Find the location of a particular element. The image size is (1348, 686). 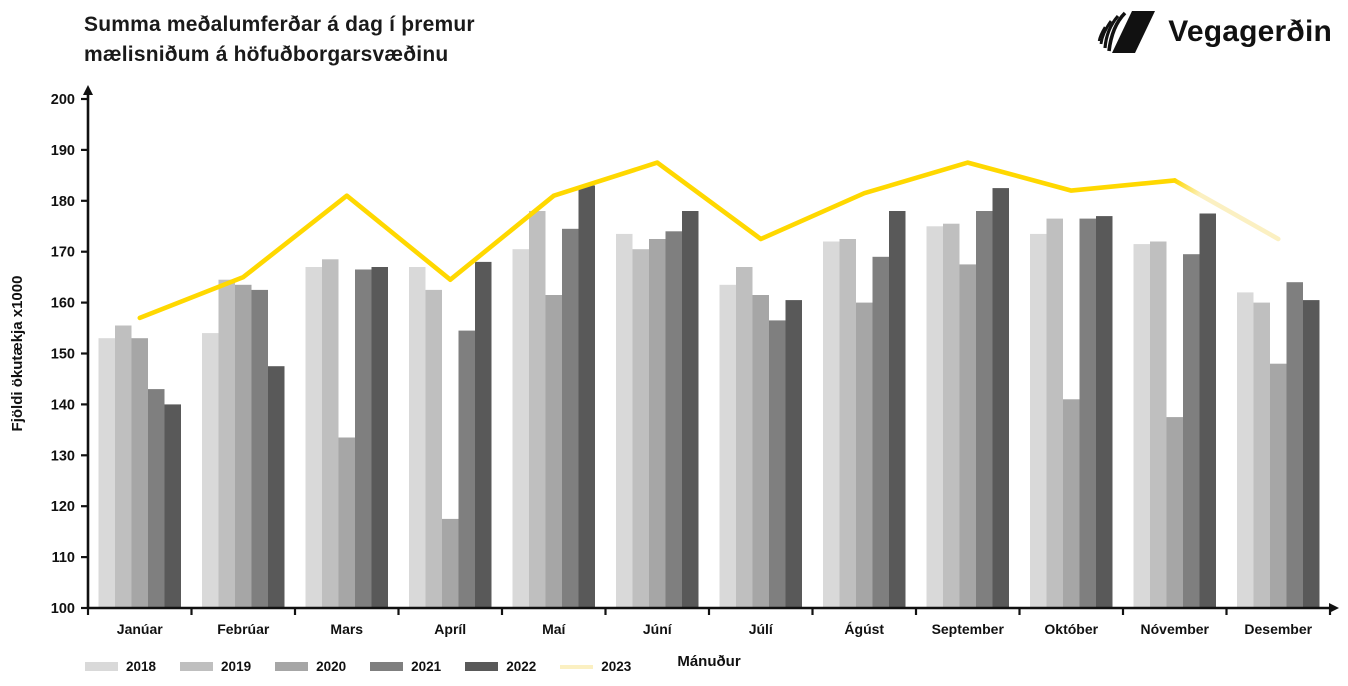

x-tick-label: Desember is located at coordinates (1278, 629).